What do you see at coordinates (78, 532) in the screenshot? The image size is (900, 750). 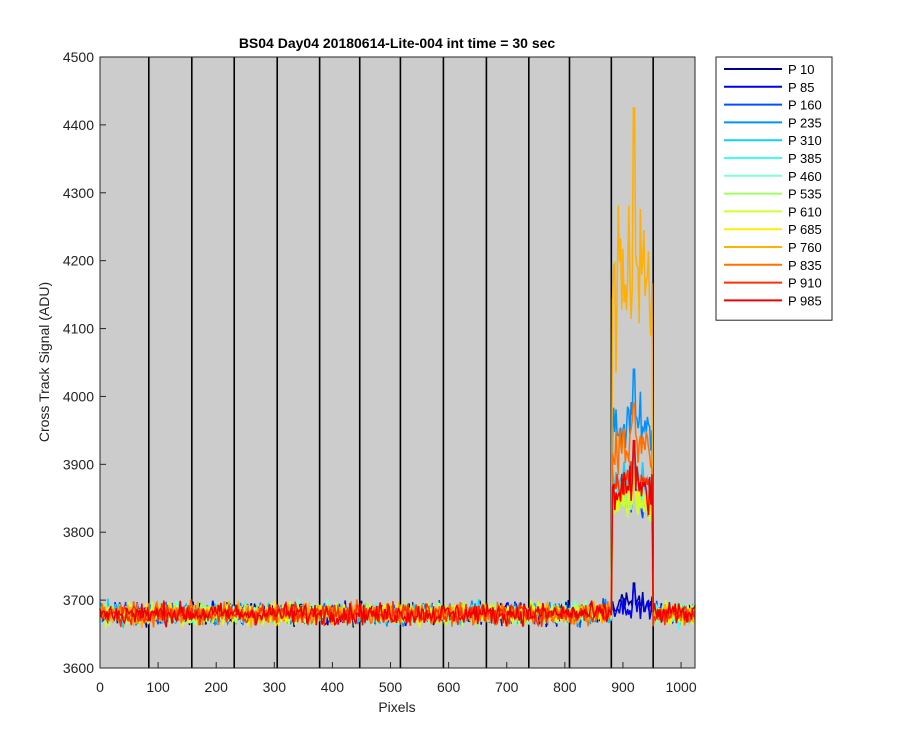 I see `y-tick-label: 3800` at bounding box center [78, 532].